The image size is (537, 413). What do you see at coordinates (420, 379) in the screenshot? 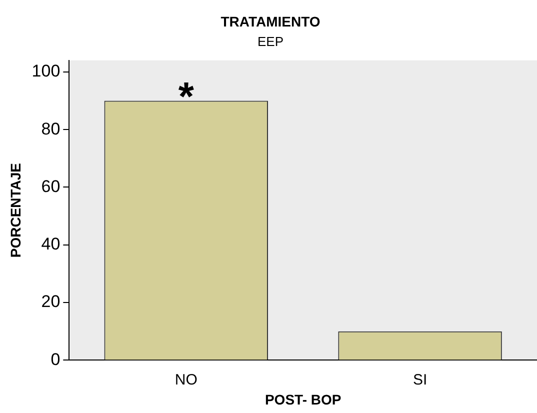
I see `x-tick-label: SI` at bounding box center [420, 379].